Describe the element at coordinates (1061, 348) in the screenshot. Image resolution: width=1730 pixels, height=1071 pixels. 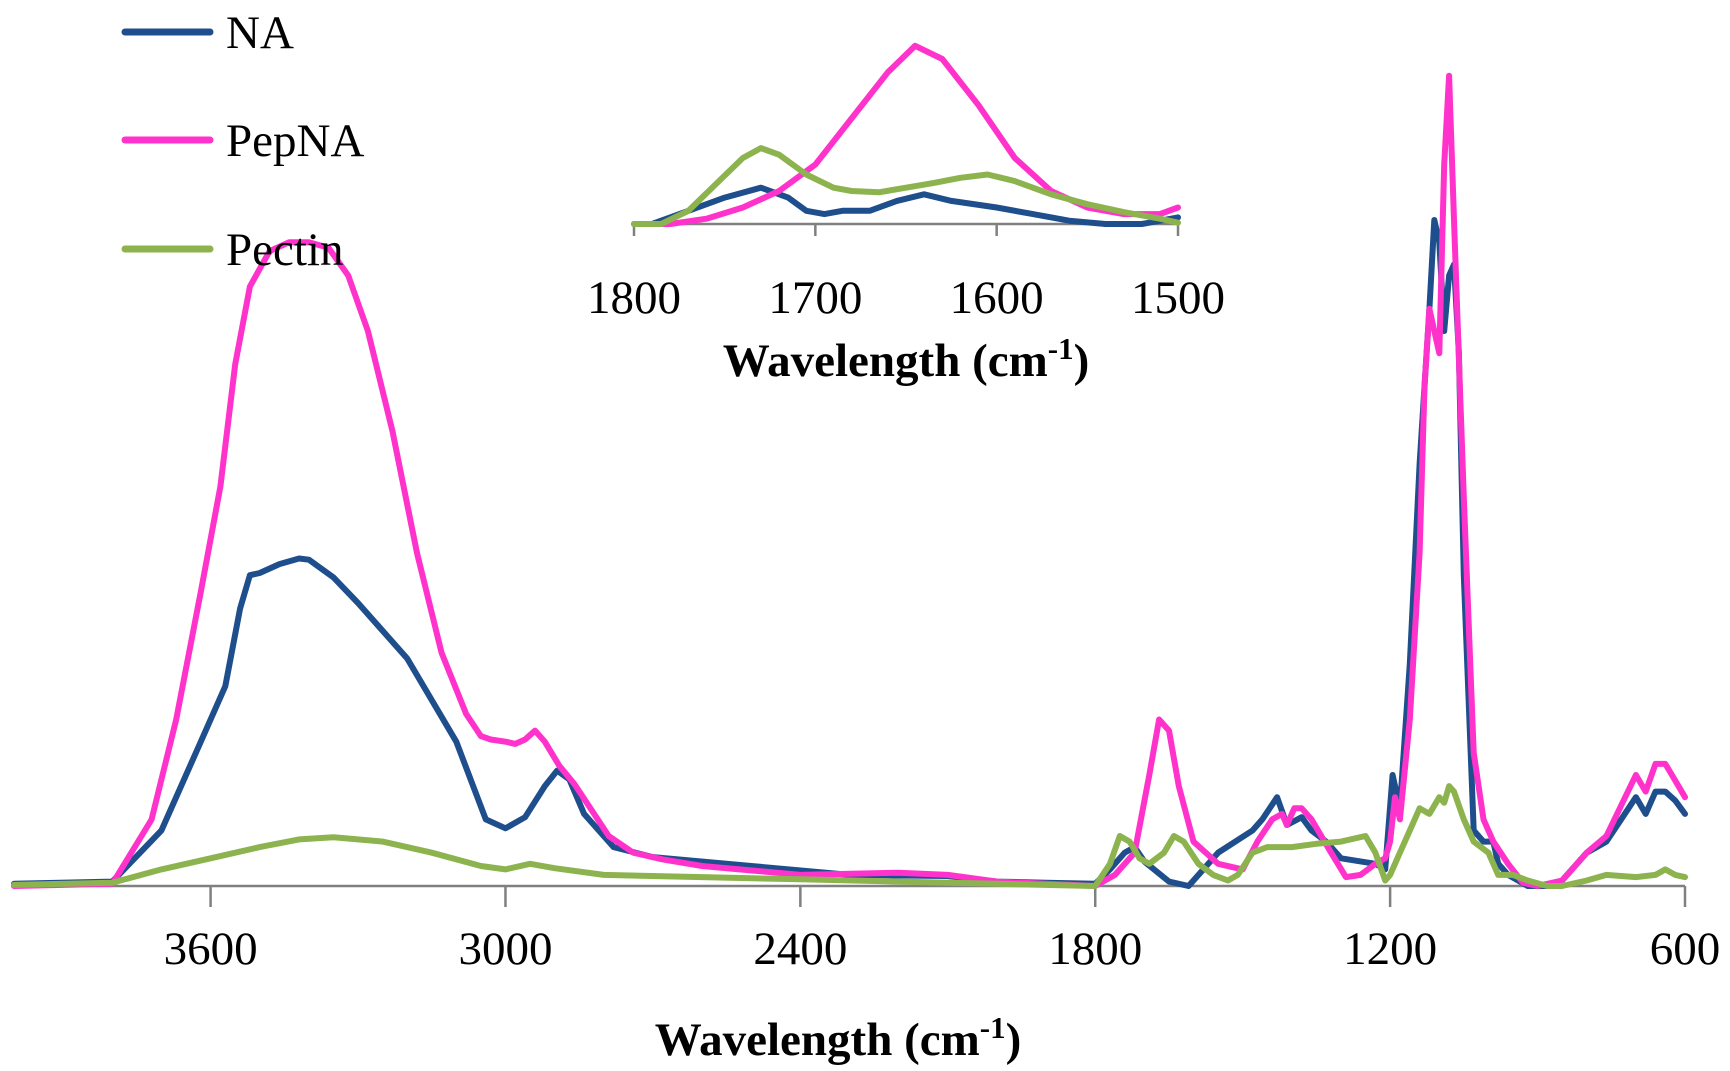
I see `inset-x-axis-label-superscript: -1` at that location.